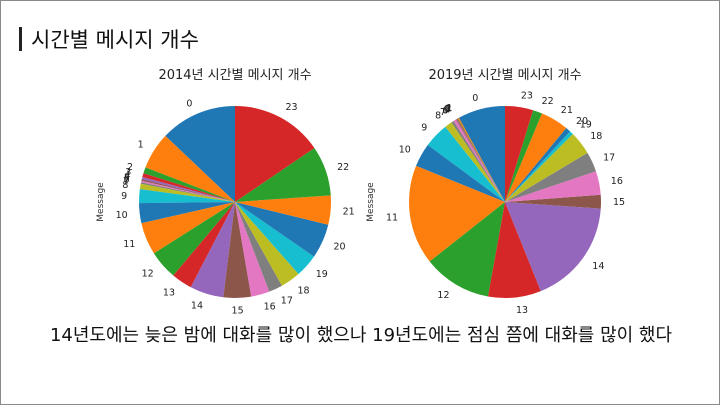  Describe the element at coordinates (234, 75) in the screenshot. I see `chart-title: 2014년 시간별 메시지 개수` at that location.